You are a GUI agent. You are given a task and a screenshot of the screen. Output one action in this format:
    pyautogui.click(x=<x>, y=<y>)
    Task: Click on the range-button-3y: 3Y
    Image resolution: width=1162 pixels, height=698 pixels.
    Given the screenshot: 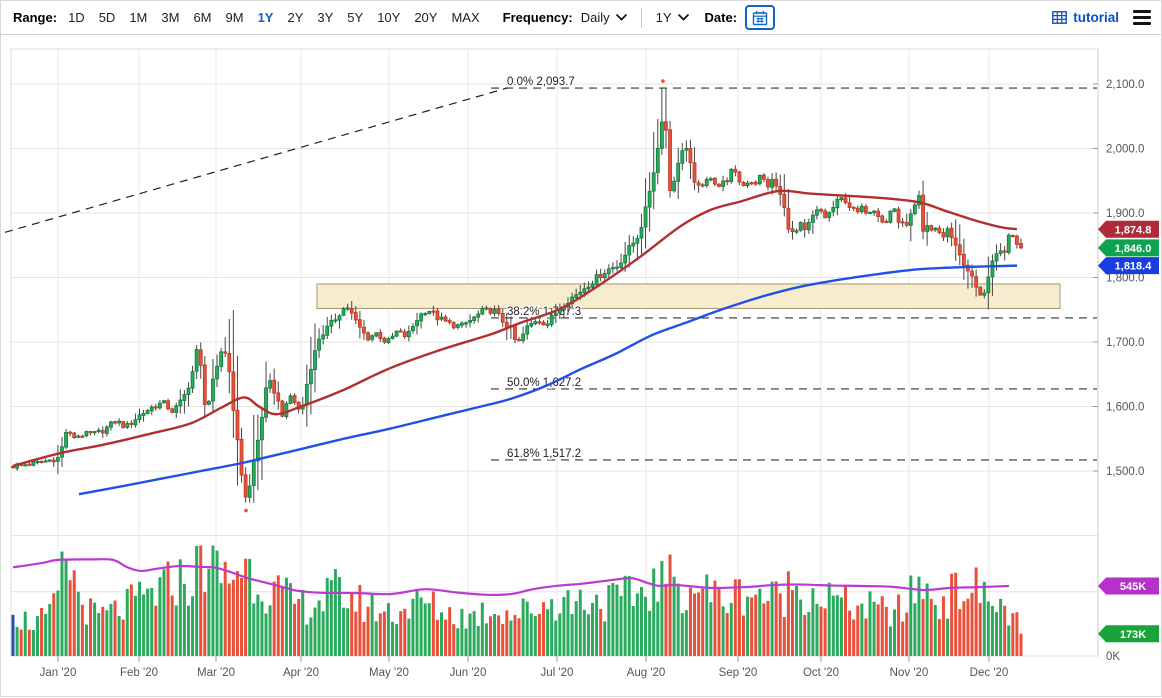 What is the action you would take?
    pyautogui.click(x=325, y=17)
    